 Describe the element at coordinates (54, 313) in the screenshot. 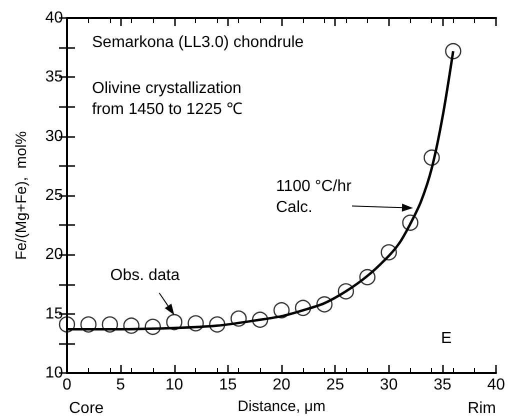

I see `y-tick-label: 15` at that location.